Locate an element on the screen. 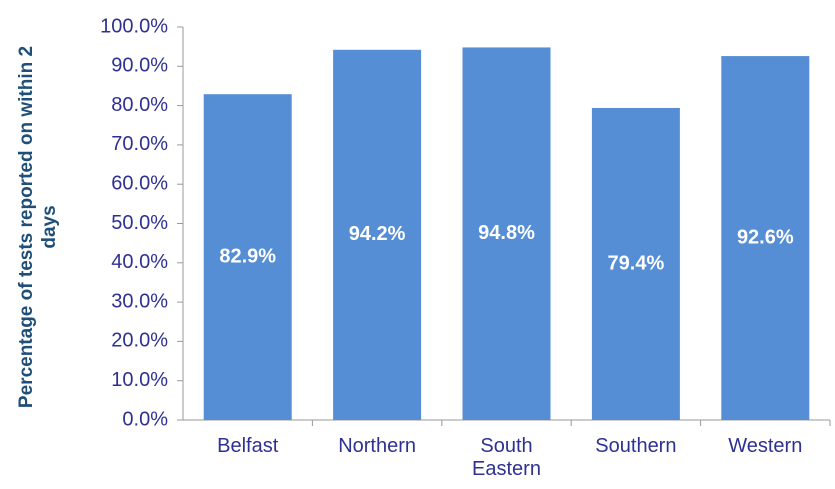  value-label: 82.9% is located at coordinates (247, 256).